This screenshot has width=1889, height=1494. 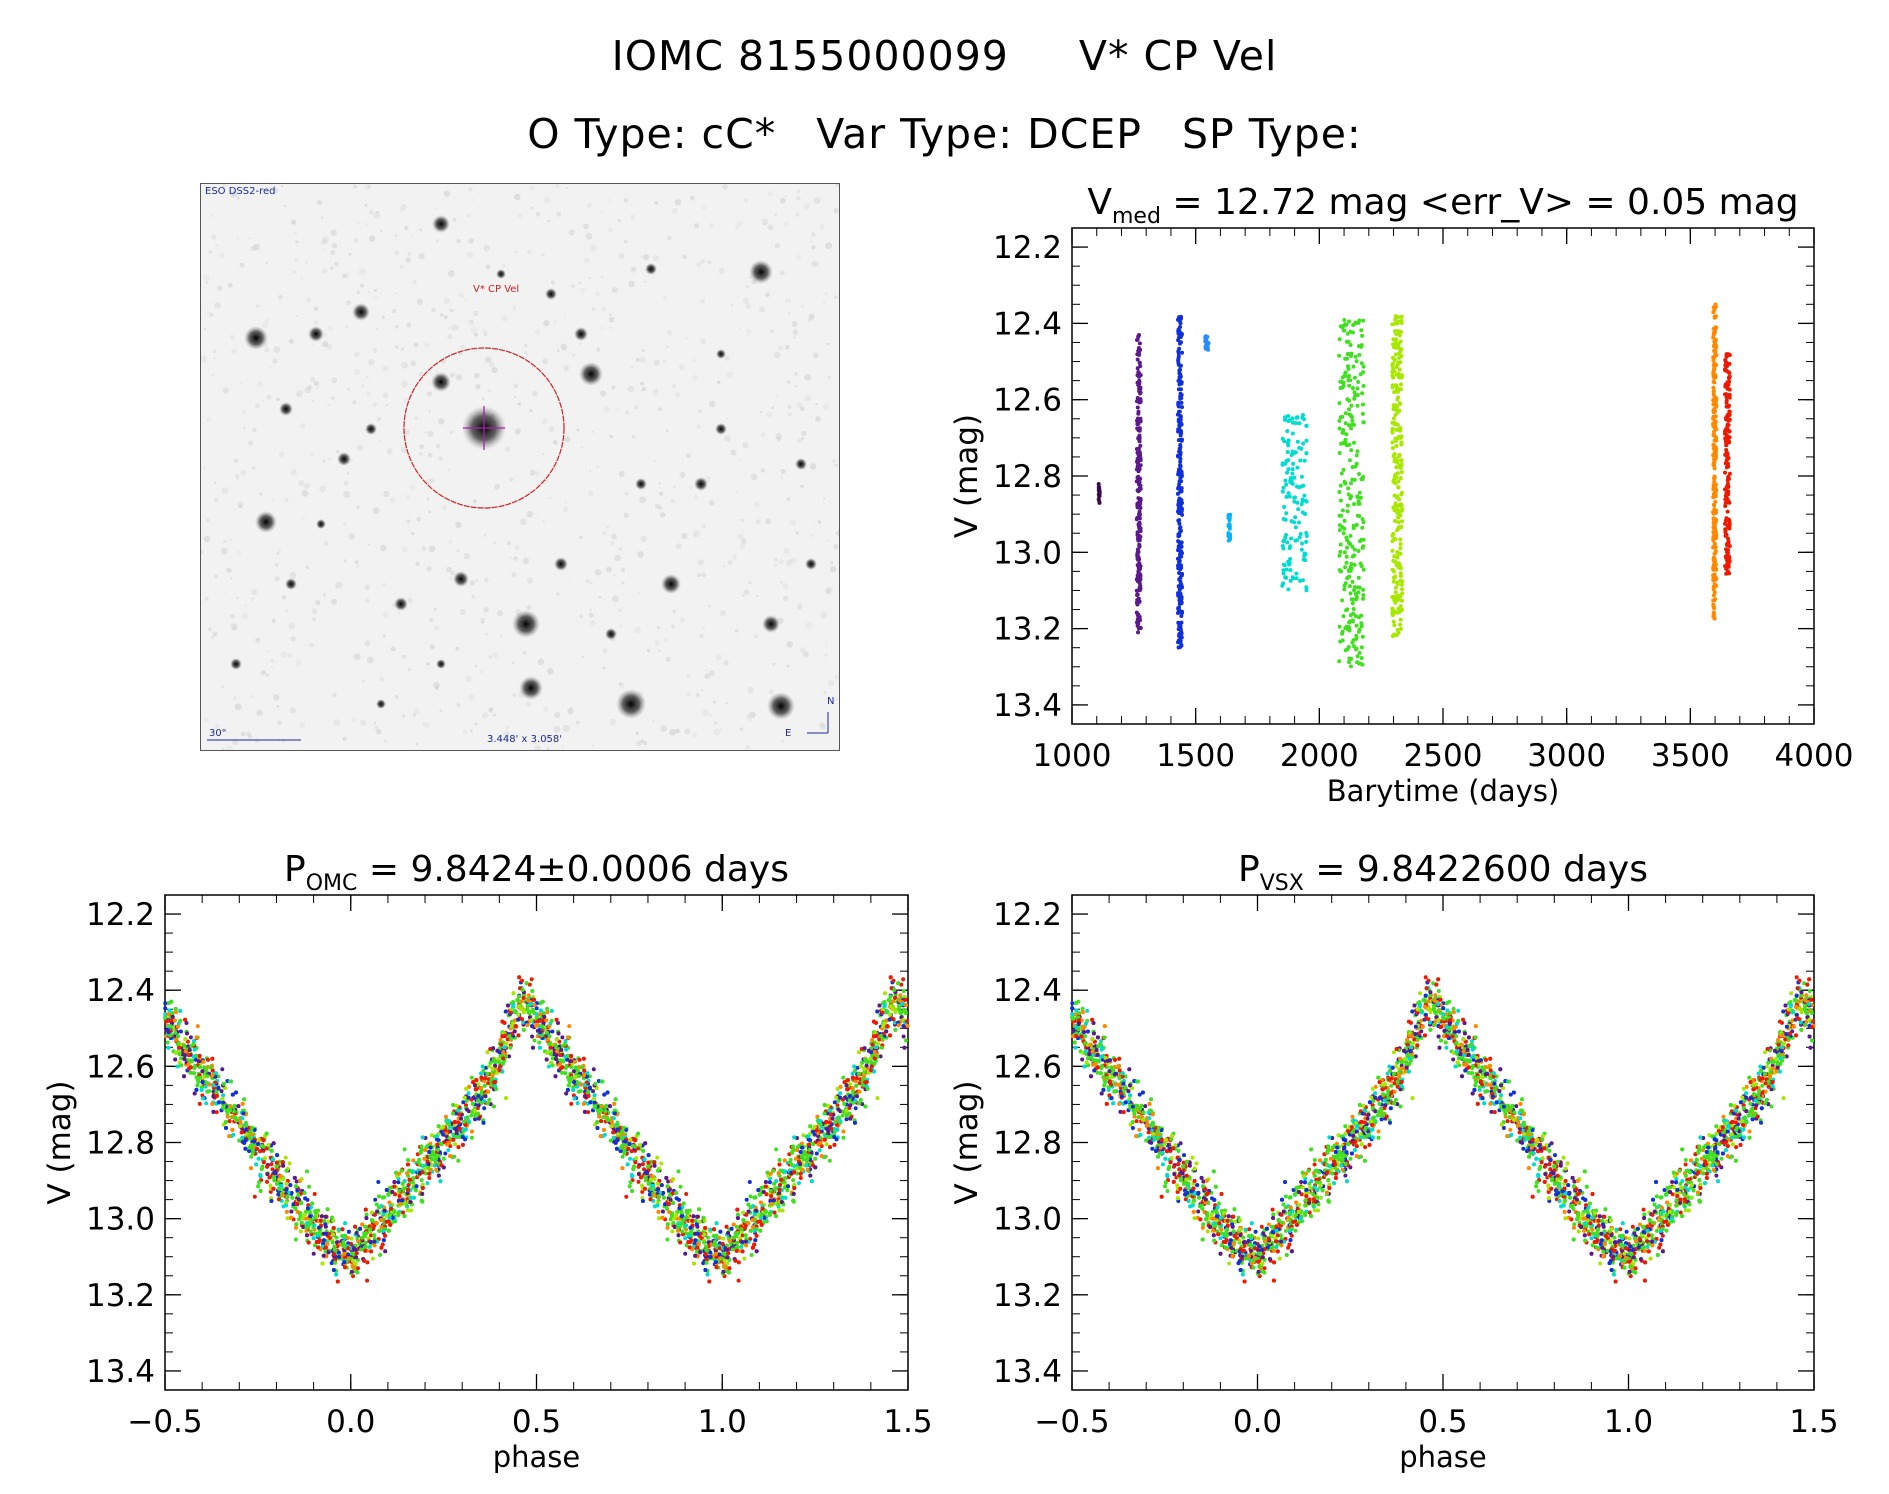 I want to click on object-name: V* CP Vel, so click(x=1178, y=56).